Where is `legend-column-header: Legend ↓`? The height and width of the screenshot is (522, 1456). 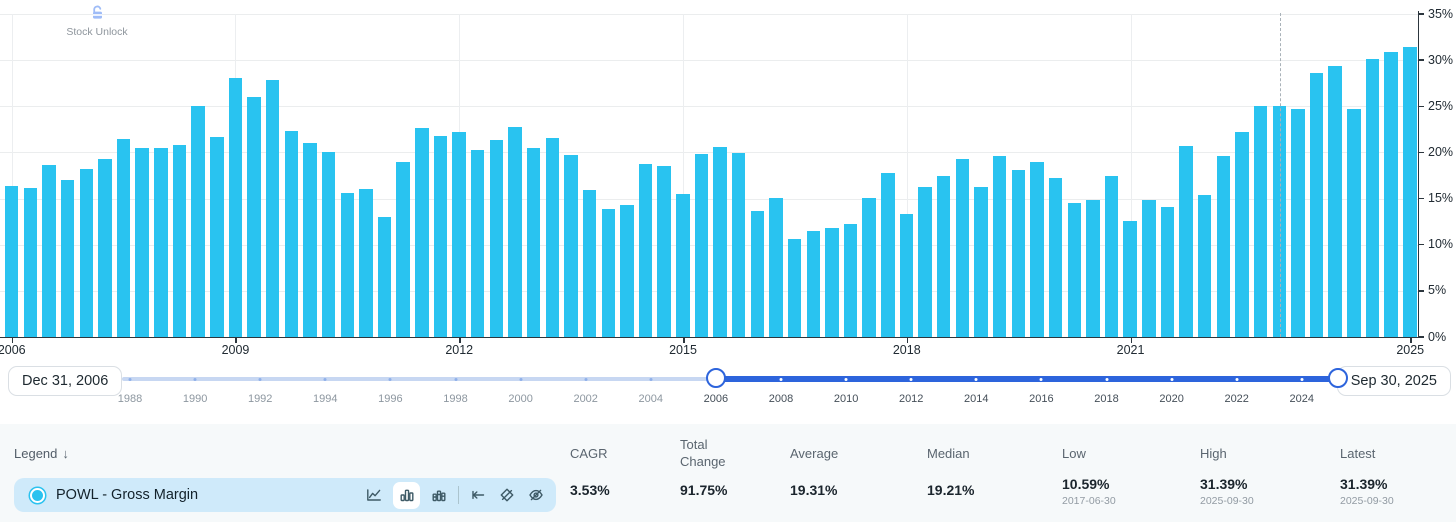 legend-column-header: Legend ↓ is located at coordinates (41, 453).